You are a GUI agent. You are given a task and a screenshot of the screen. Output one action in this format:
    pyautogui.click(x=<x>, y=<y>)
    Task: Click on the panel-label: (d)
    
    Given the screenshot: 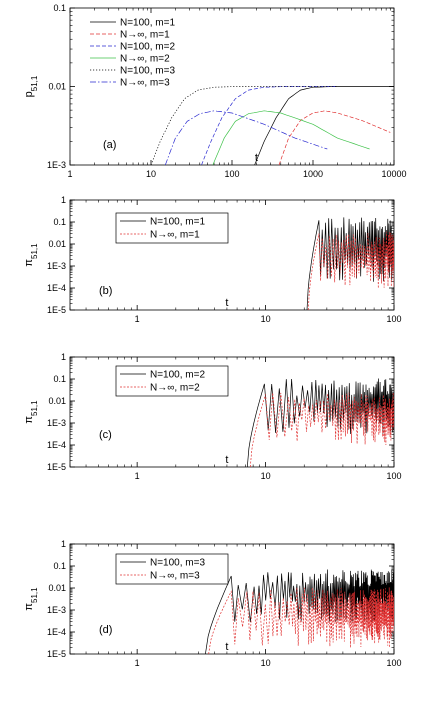 What is the action you would take?
    pyautogui.click(x=105, y=630)
    